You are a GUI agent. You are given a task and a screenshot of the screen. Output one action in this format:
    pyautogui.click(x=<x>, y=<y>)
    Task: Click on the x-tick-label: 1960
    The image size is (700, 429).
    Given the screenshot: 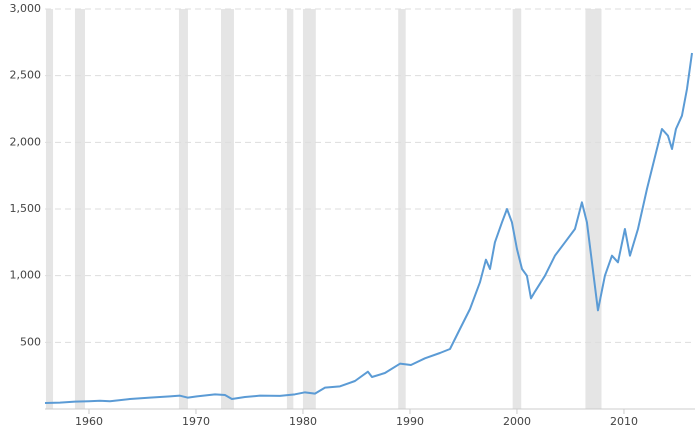 What is the action you would take?
    pyautogui.click(x=89, y=421)
    